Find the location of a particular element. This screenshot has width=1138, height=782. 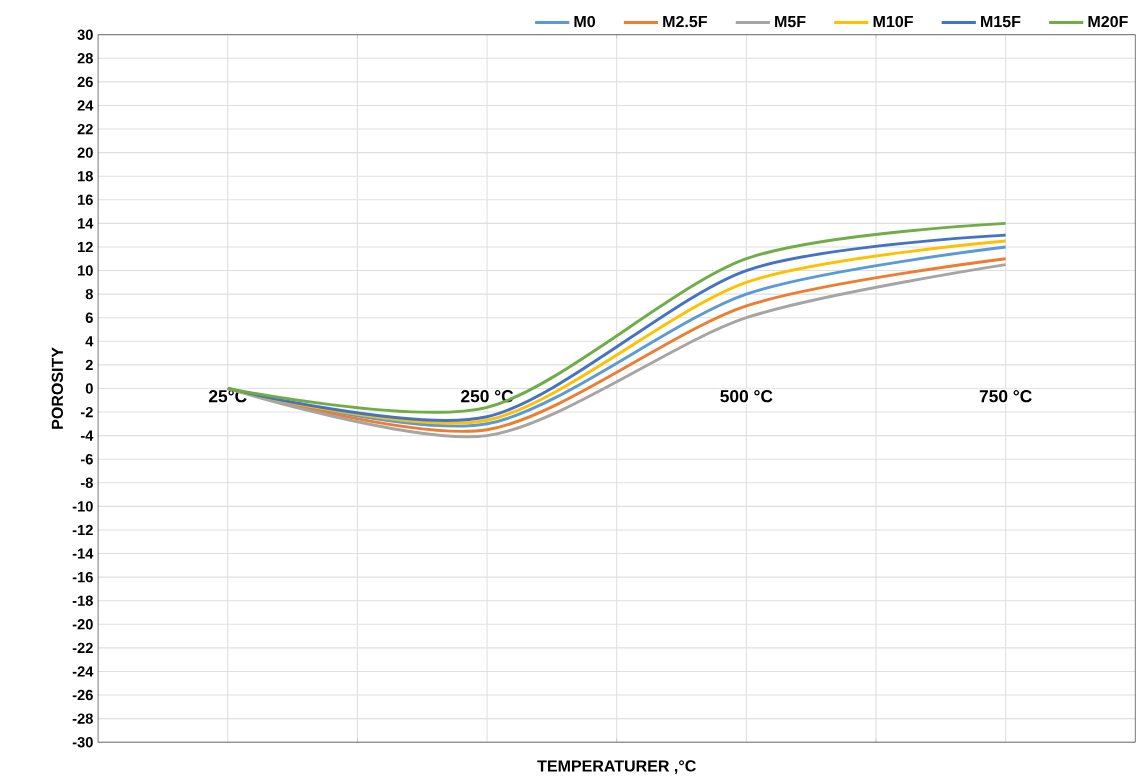

y-tick-label: 30 is located at coordinates (85, 34).